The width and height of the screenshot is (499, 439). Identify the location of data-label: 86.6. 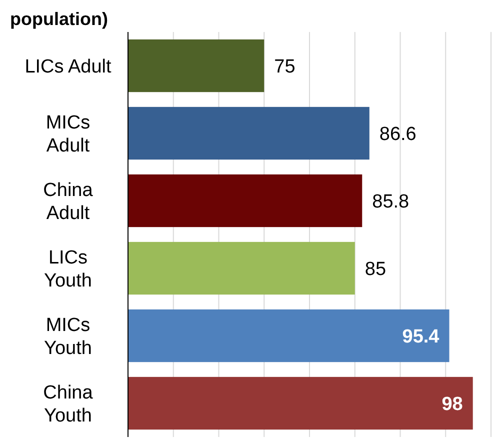
(397, 134).